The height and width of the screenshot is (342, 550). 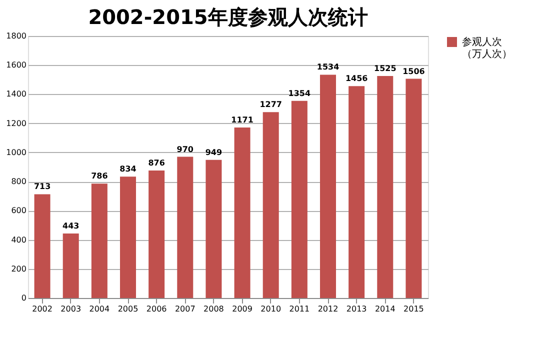 I want to click on data-label: 1354, so click(x=299, y=93).